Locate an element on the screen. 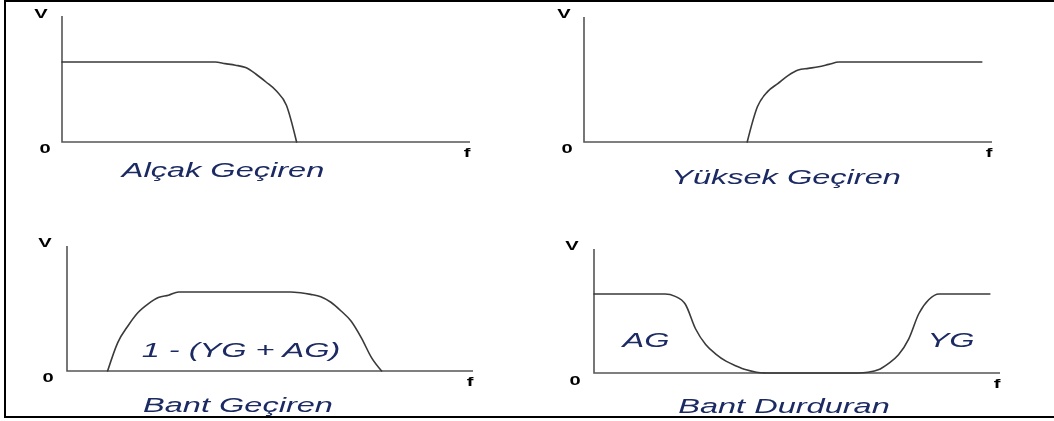 Image resolution: width=1054 pixels, height=421 pixels. annotation: 1 - (YG + AG) is located at coordinates (241, 349).